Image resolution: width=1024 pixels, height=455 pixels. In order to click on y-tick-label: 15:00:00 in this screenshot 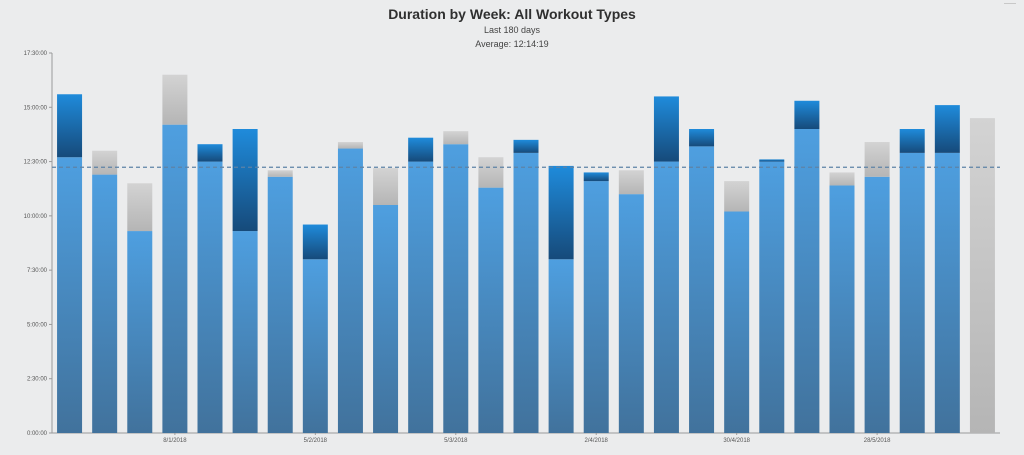, I will do `click(36, 108)`.